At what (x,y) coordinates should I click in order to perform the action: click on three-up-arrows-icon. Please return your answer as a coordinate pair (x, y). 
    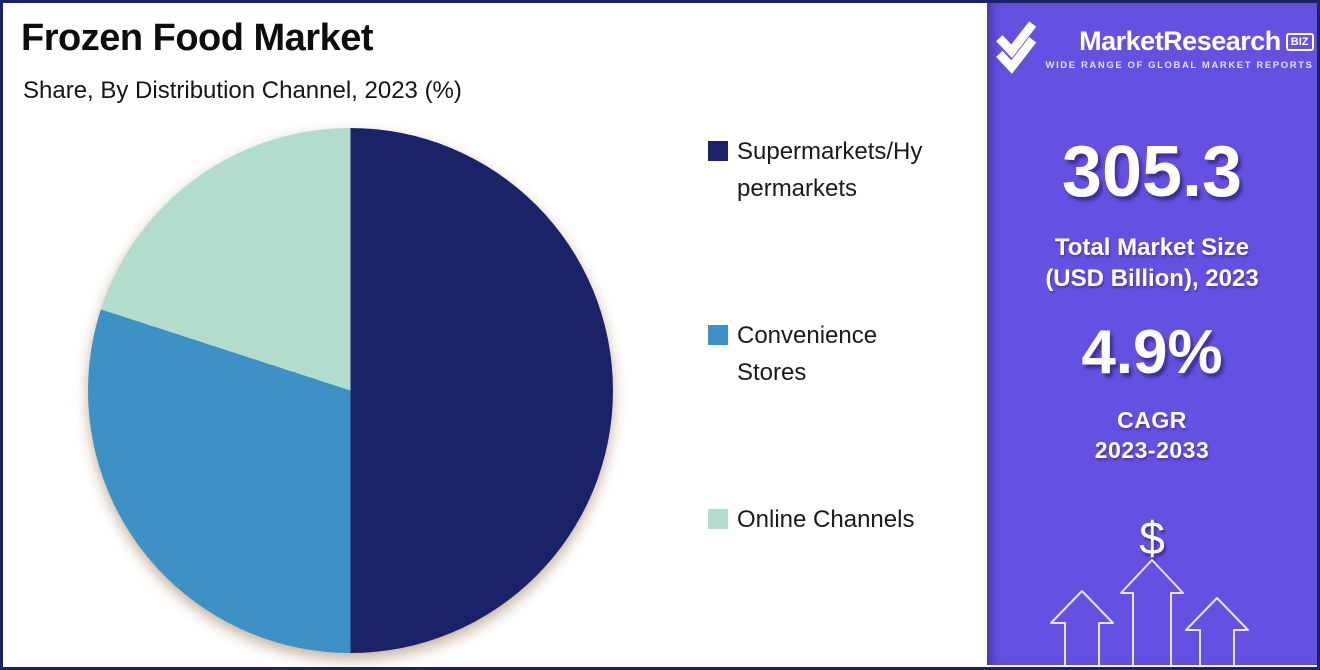
    Looking at the image, I should click on (1149, 612).